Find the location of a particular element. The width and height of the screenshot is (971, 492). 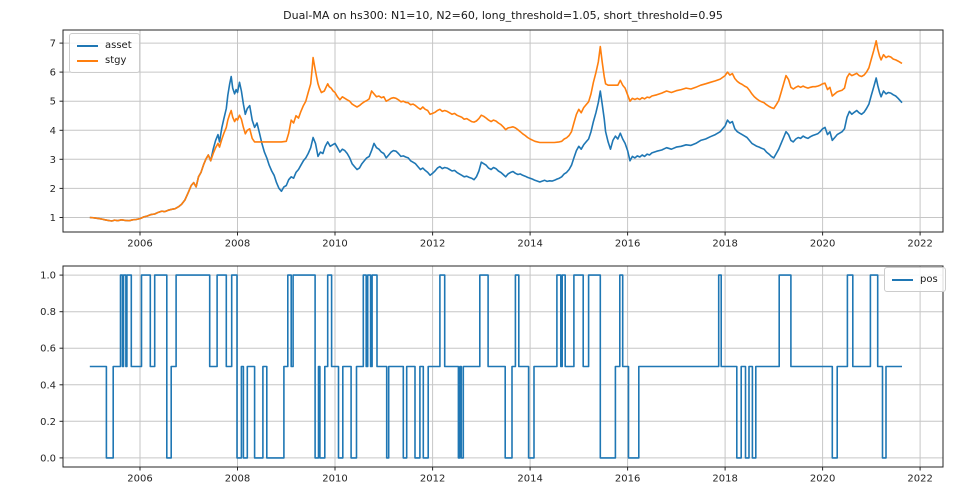

y-tick-label: 7 is located at coordinates (53, 44).